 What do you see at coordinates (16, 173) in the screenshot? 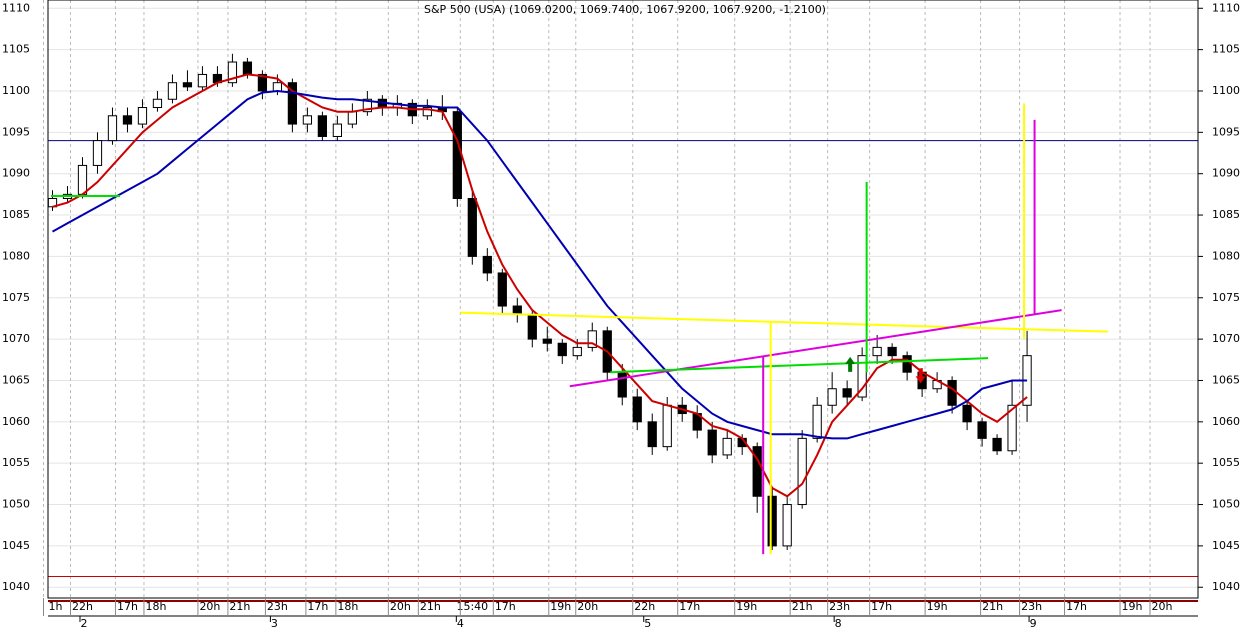
I see `y-tick-label: 1090` at bounding box center [16, 173].